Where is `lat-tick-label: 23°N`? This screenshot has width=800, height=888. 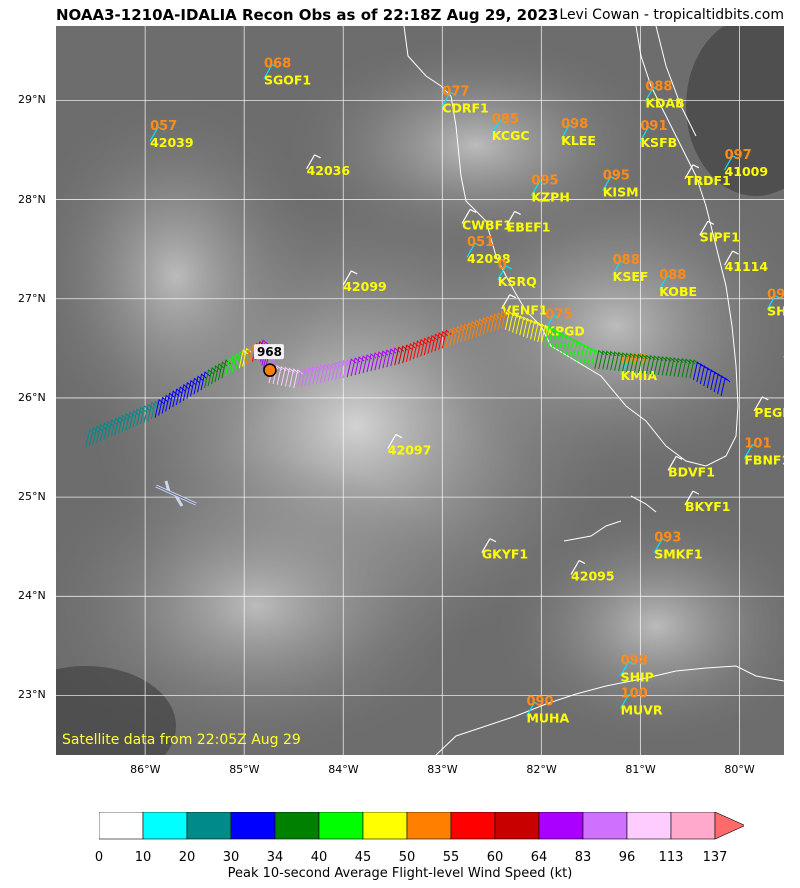 lat-tick-label: 23°N is located at coordinates (32, 695).